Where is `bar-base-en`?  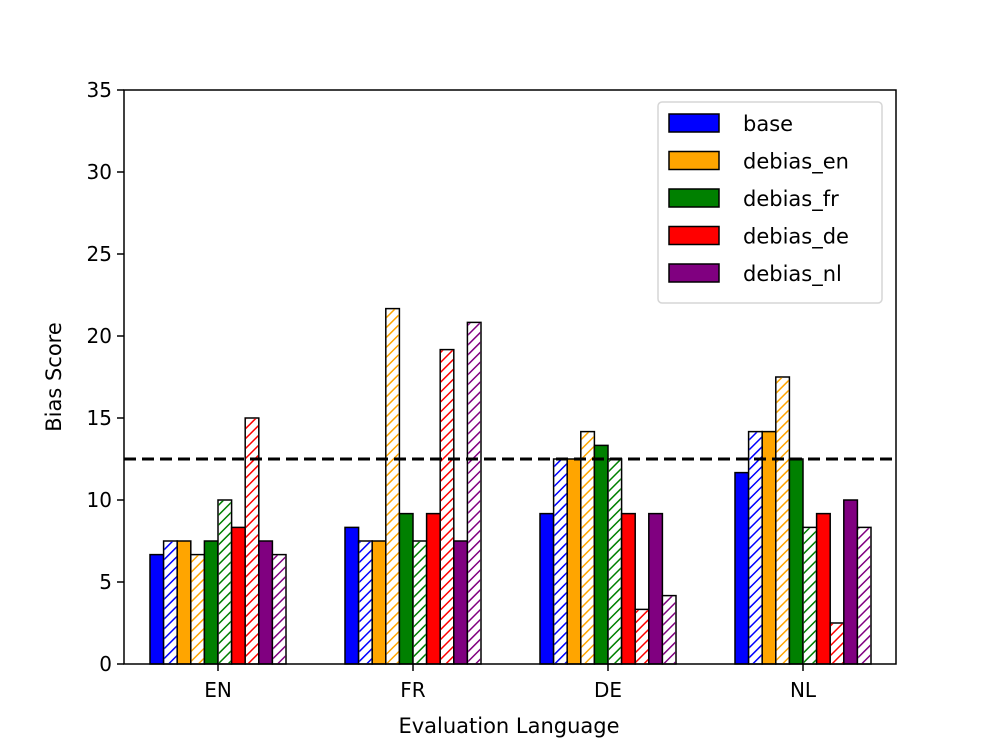
bar-base-en is located at coordinates (157, 609).